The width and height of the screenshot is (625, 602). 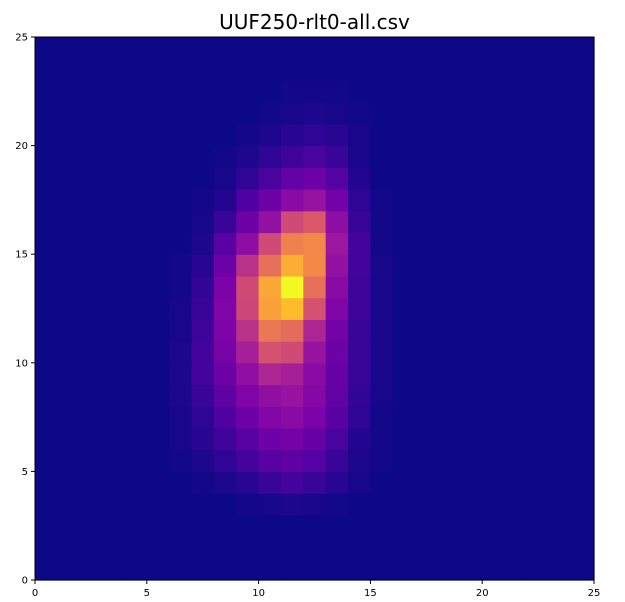 What do you see at coordinates (370, 593) in the screenshot?
I see `x-tick-label: 15` at bounding box center [370, 593].